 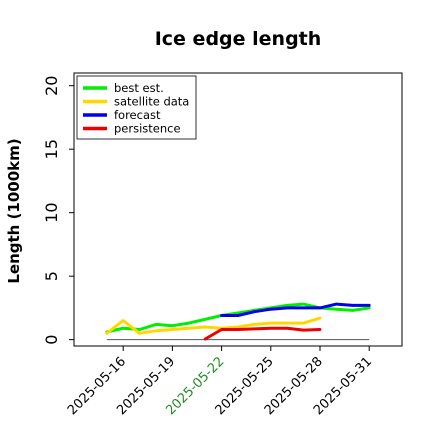 I want to click on chart-title: Ice edge length, so click(x=238, y=39).